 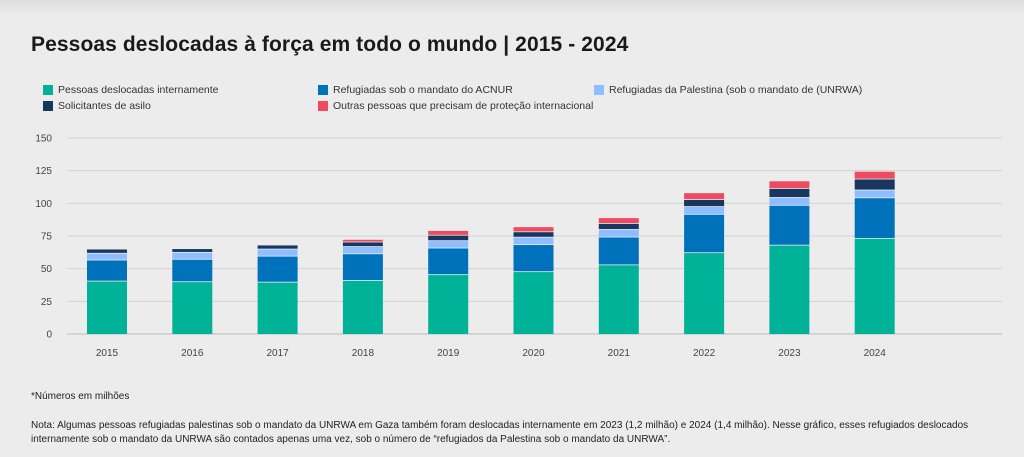 I want to click on bar-segment-2016-s3, so click(x=192, y=250).